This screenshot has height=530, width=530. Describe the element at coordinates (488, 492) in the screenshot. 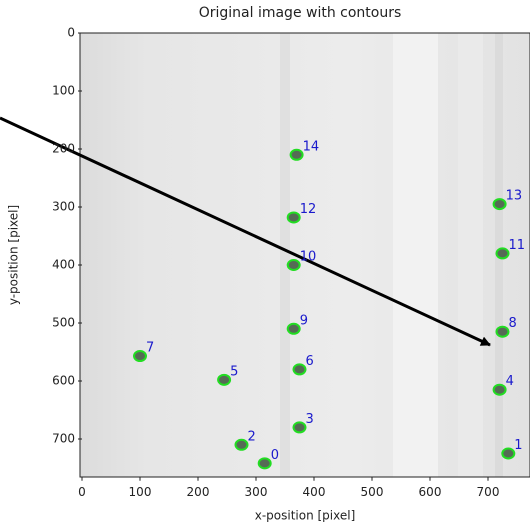

I see `x-tick-label: 700` at that location.